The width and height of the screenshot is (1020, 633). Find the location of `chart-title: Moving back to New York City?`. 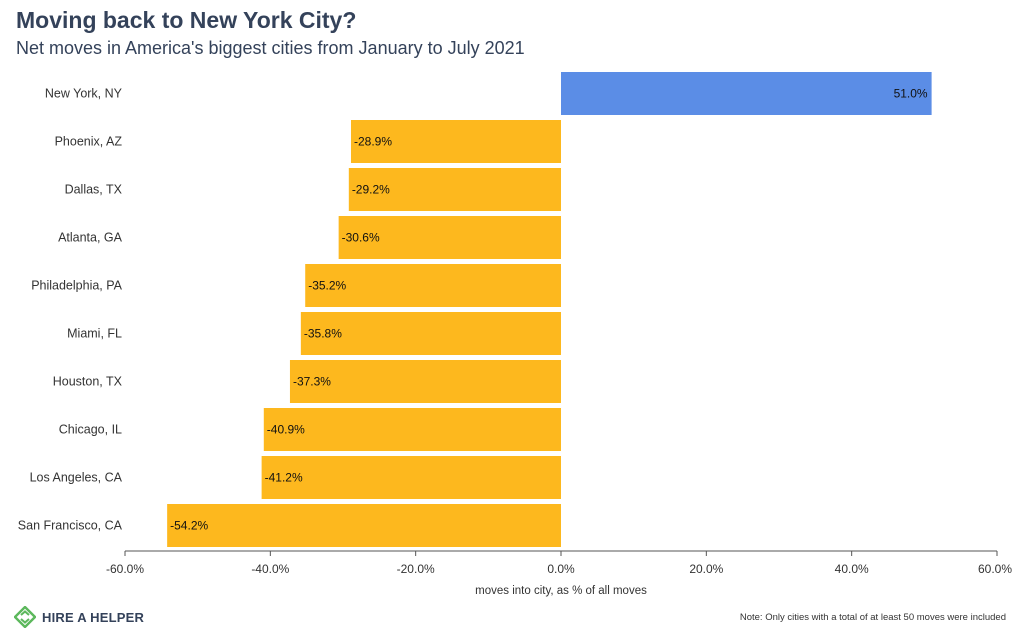

chart-title: Moving back to New York City? is located at coordinates (186, 20).